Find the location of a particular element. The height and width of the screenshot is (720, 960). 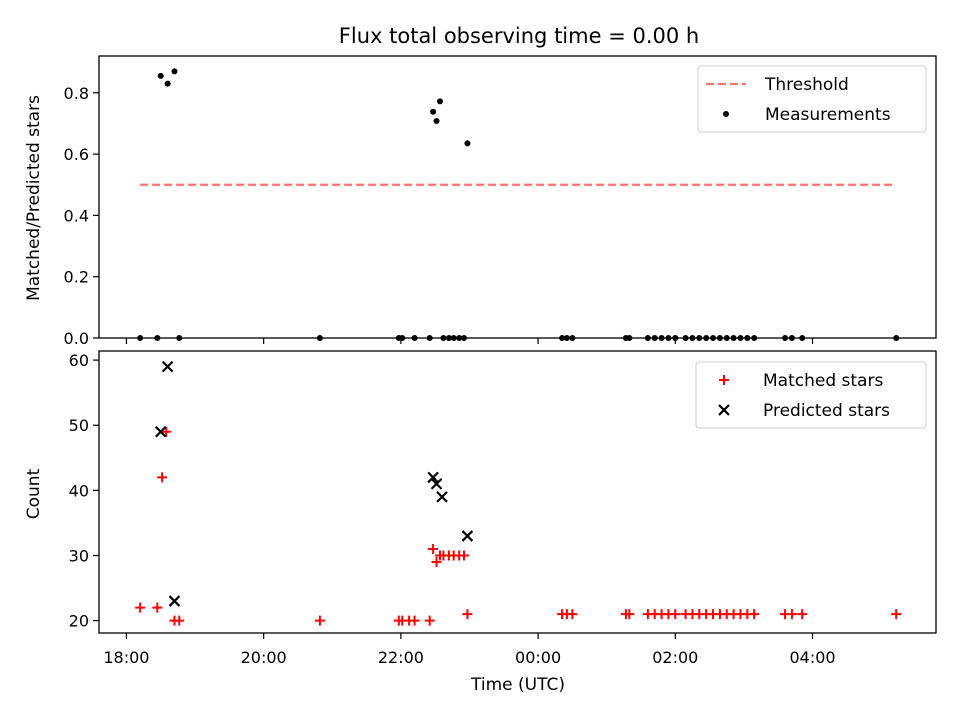

bottom-x-tick-label: 02:00 is located at coordinates (675, 657).